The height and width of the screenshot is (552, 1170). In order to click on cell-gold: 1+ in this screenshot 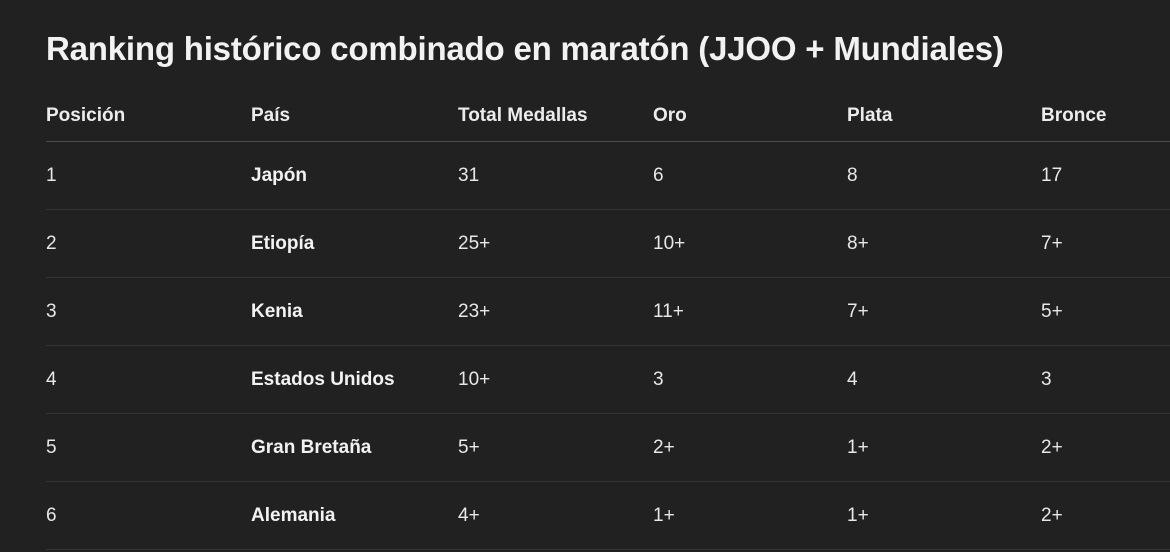, I will do `click(750, 515)`.